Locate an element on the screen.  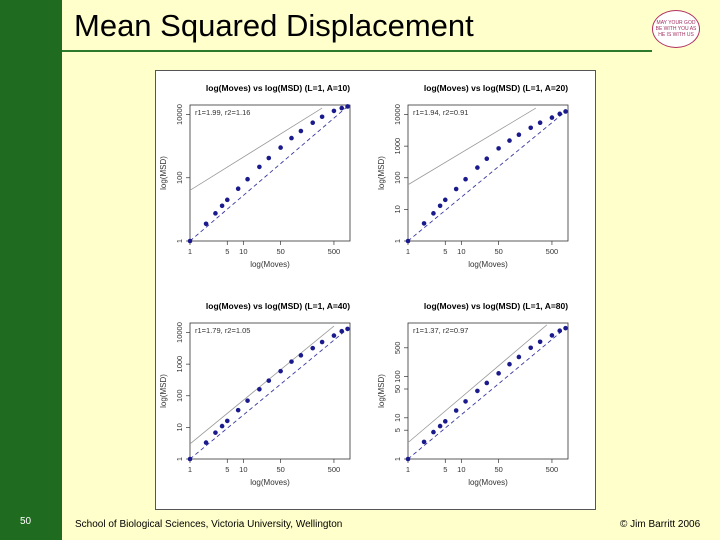
fit-annotation: r1=1.99, r2=1.16 is located at coordinates (222, 112).